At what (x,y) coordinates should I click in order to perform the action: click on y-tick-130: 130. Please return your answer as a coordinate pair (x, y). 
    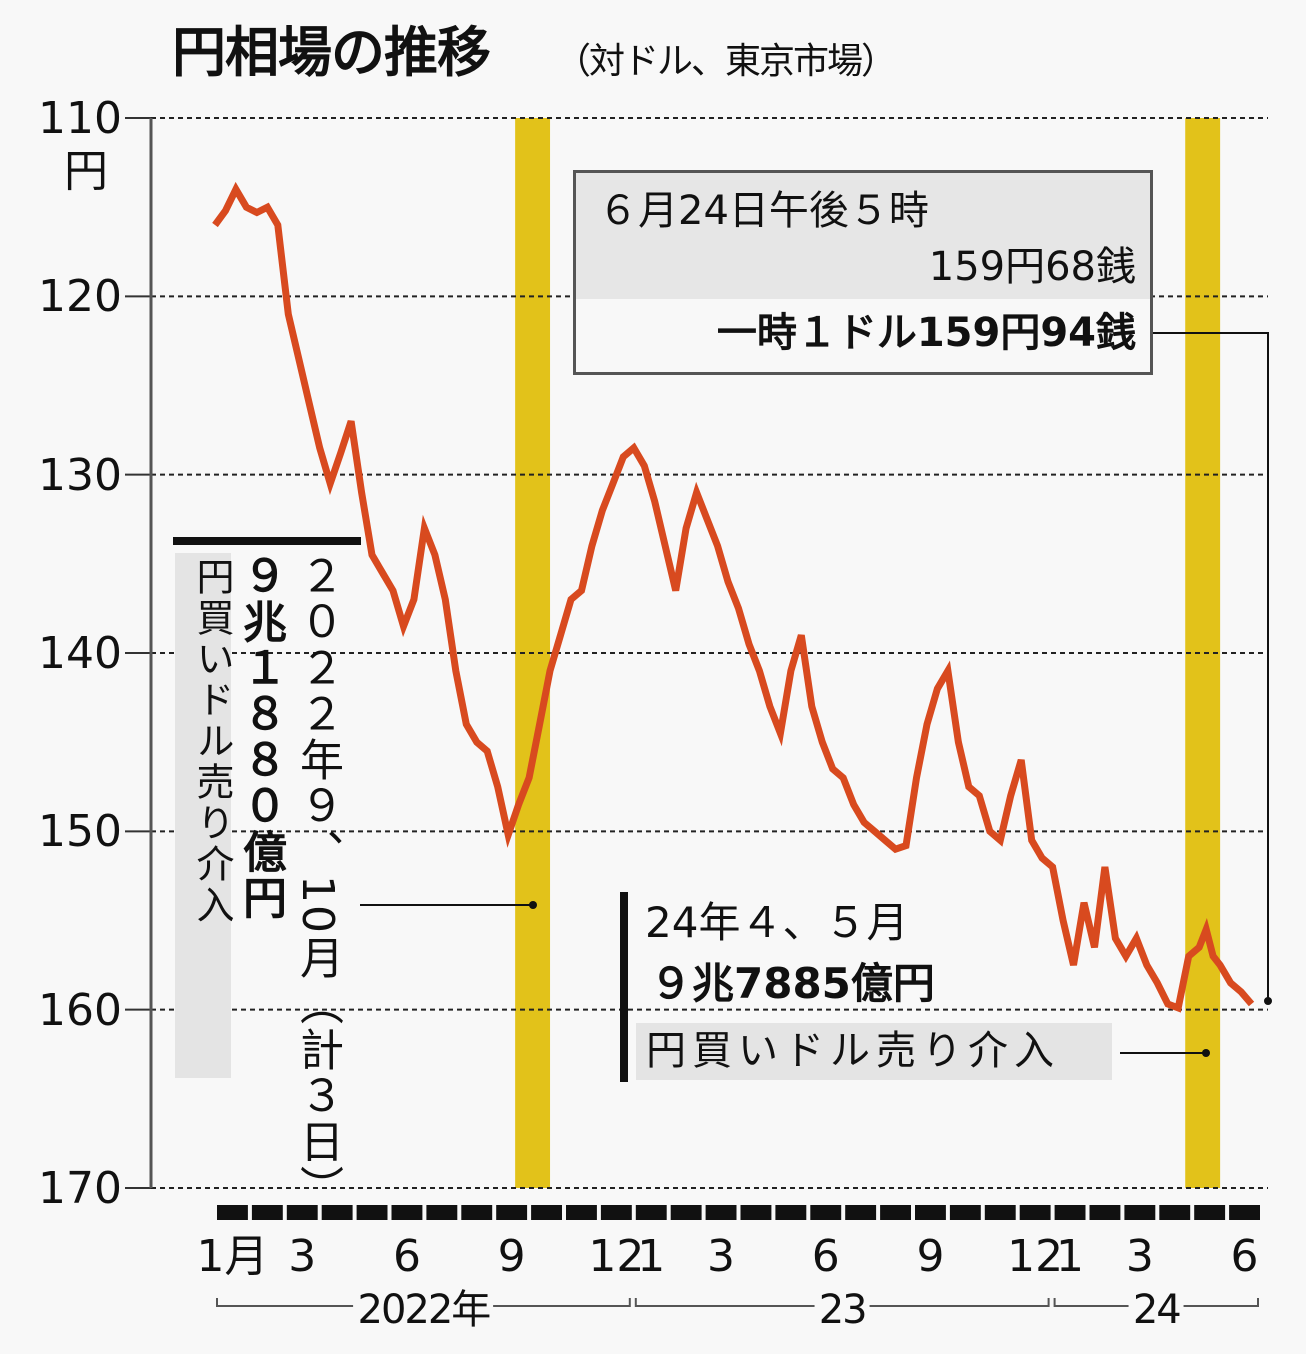
    Looking at the image, I should click on (80, 475).